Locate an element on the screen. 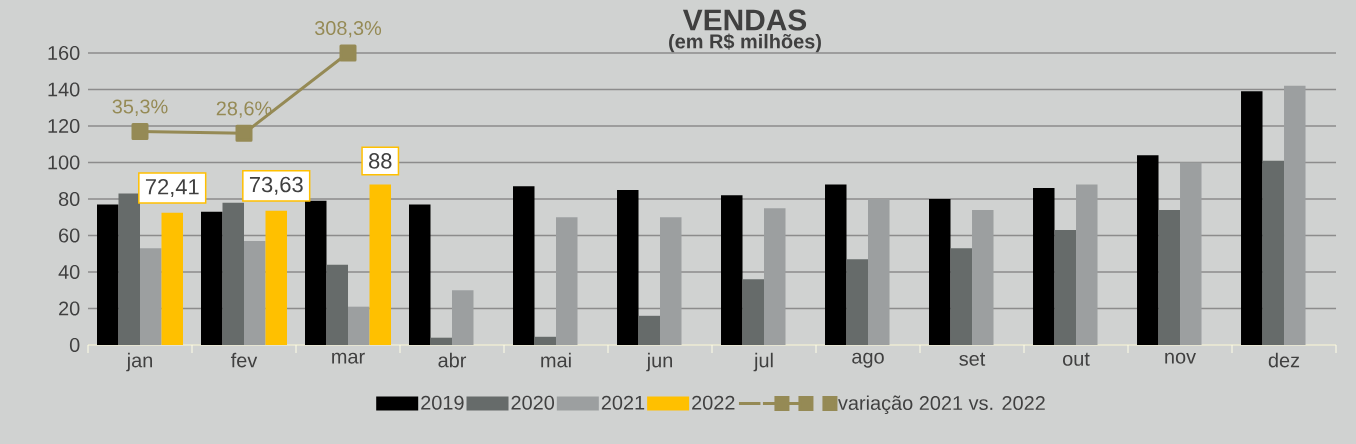 The height and width of the screenshot is (444, 1356). legend-label: 2022 is located at coordinates (713, 402).